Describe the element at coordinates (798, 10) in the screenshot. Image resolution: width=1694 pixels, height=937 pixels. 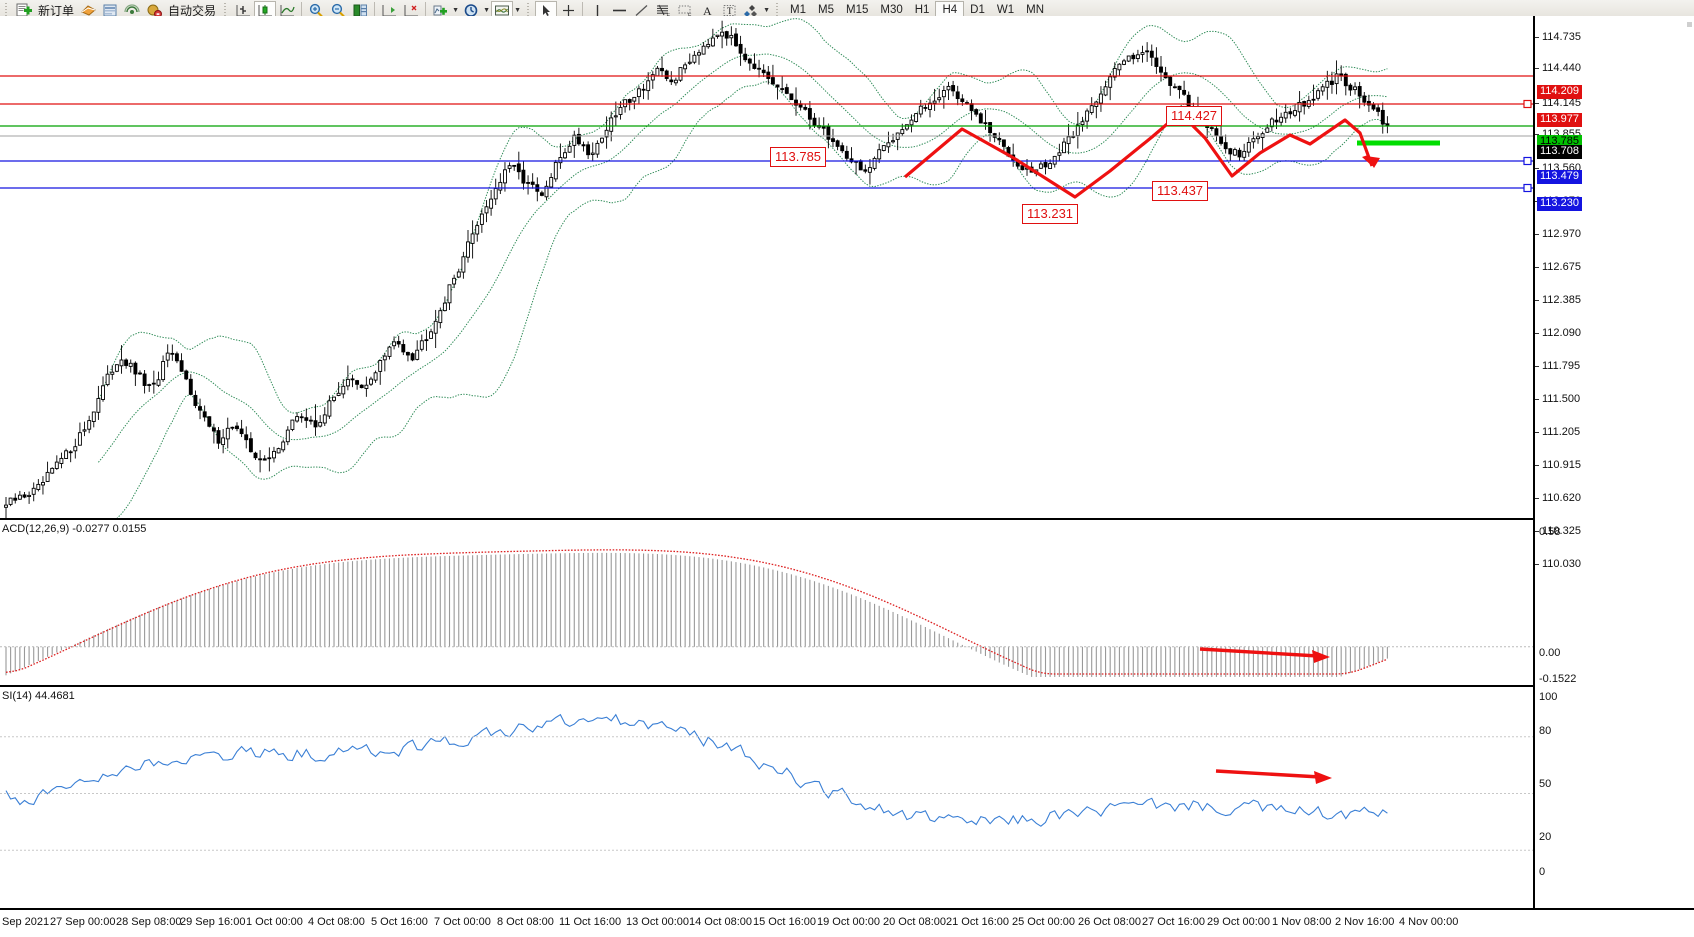
I see `timeframe-m1: M1` at that location.